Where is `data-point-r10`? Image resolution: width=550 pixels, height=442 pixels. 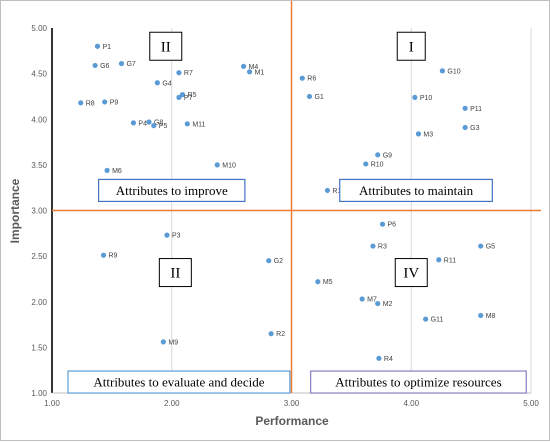
data-point-r10 is located at coordinates (366, 164).